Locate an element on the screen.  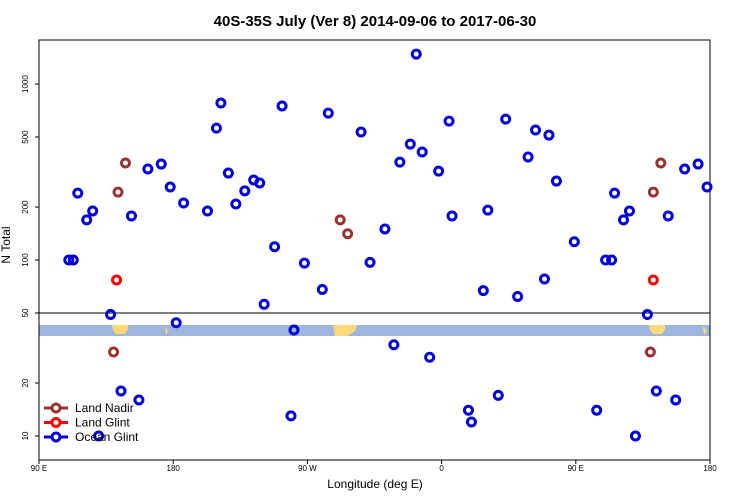
x-tick-label: 90 W is located at coordinates (307, 468).